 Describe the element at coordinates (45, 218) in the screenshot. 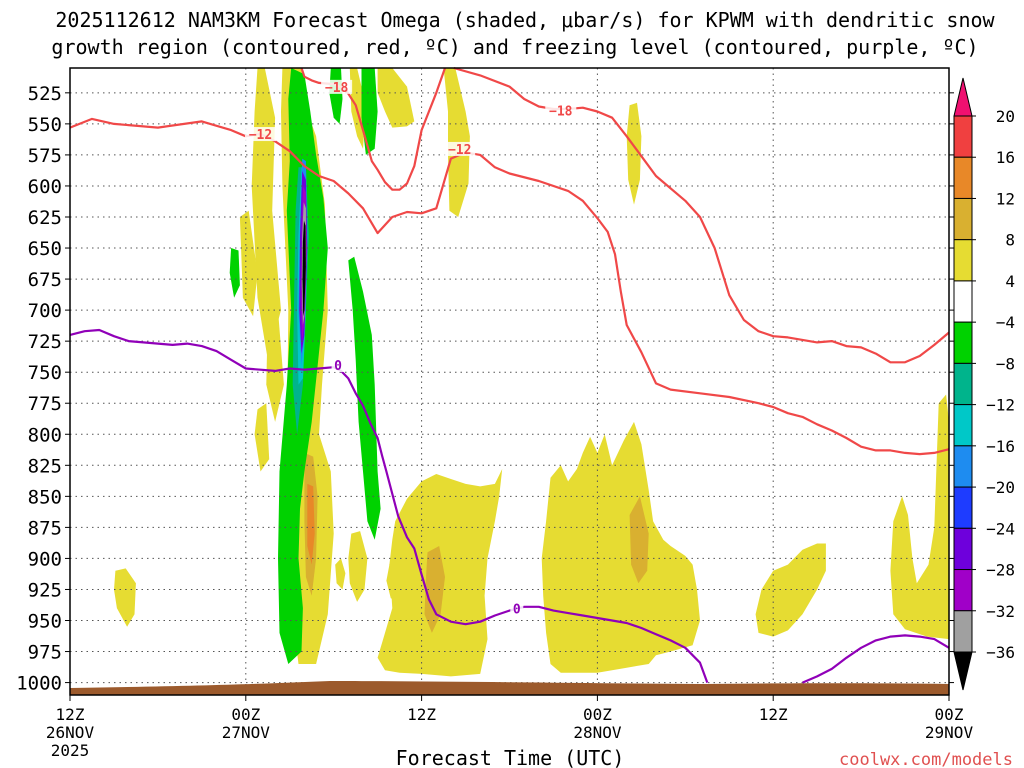

I see `y-tick-label: 625` at that location.